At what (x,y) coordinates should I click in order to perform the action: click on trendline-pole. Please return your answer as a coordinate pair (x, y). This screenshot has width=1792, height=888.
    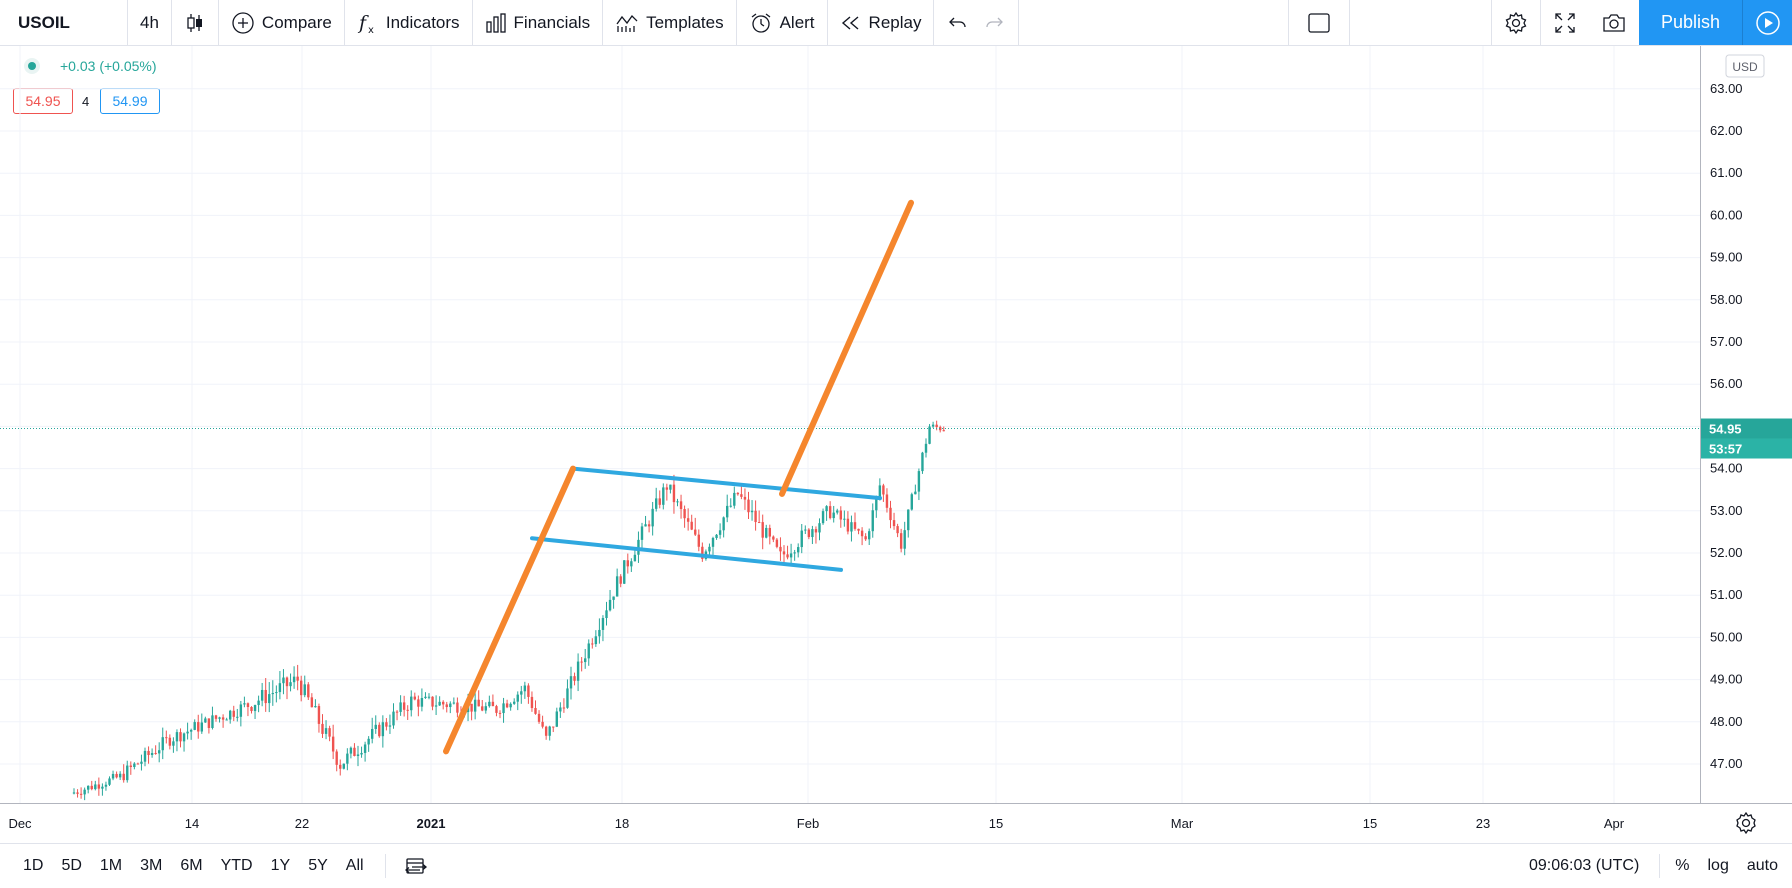
    Looking at the image, I should click on (509, 610).